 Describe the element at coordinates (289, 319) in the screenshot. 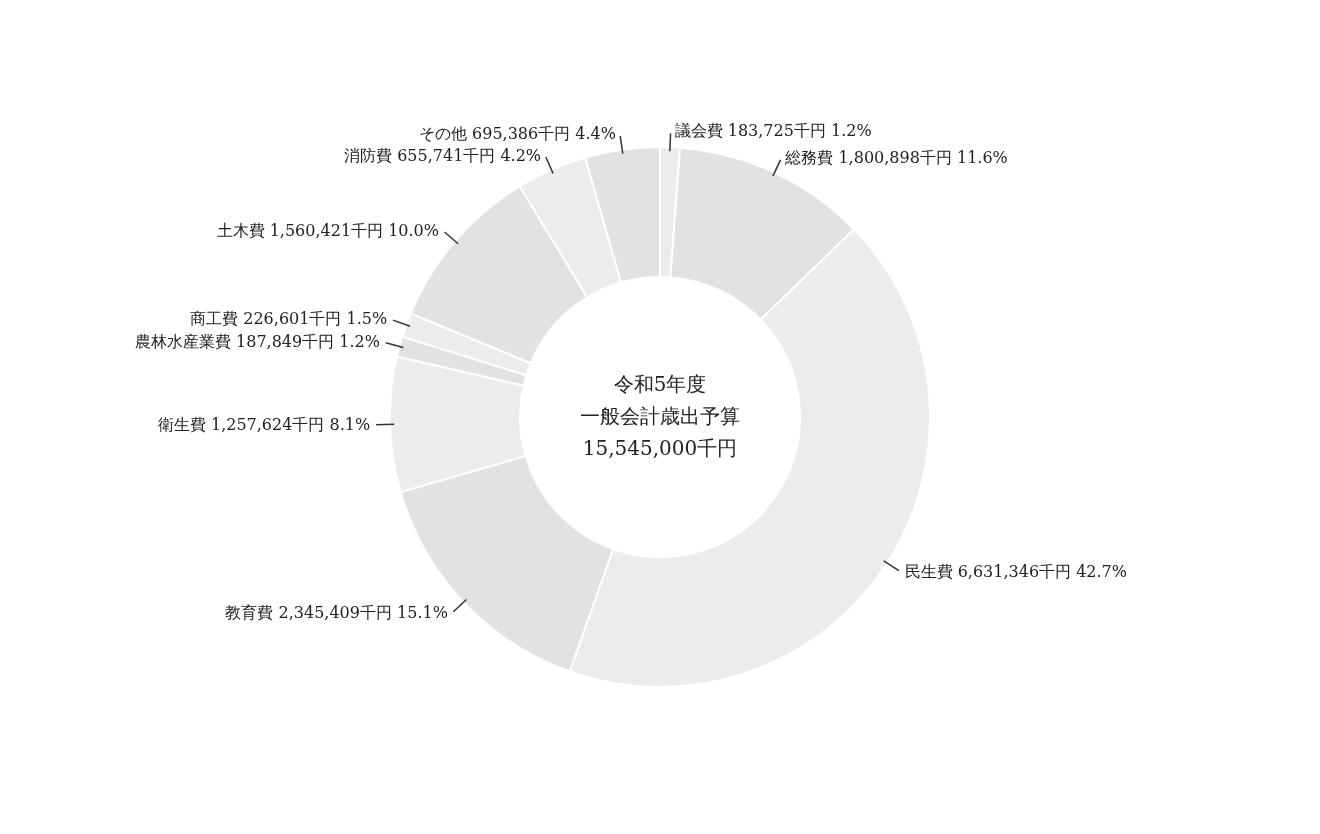

I see `slice-label: 商工費 226,601千円 1.5%` at that location.